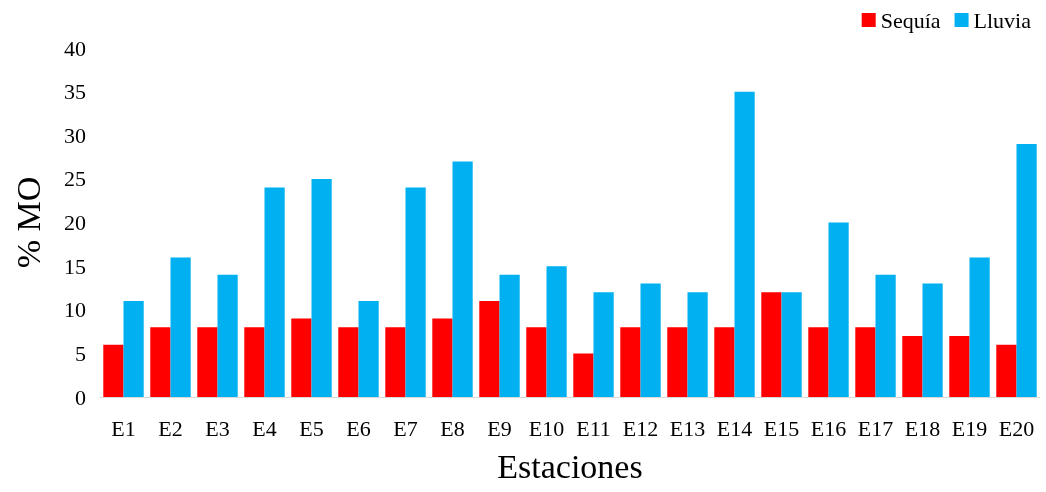 Image resolution: width=1046 pixels, height=492 pixels. What do you see at coordinates (1016, 428) in the screenshot?
I see `x-tick-label: E20` at bounding box center [1016, 428].